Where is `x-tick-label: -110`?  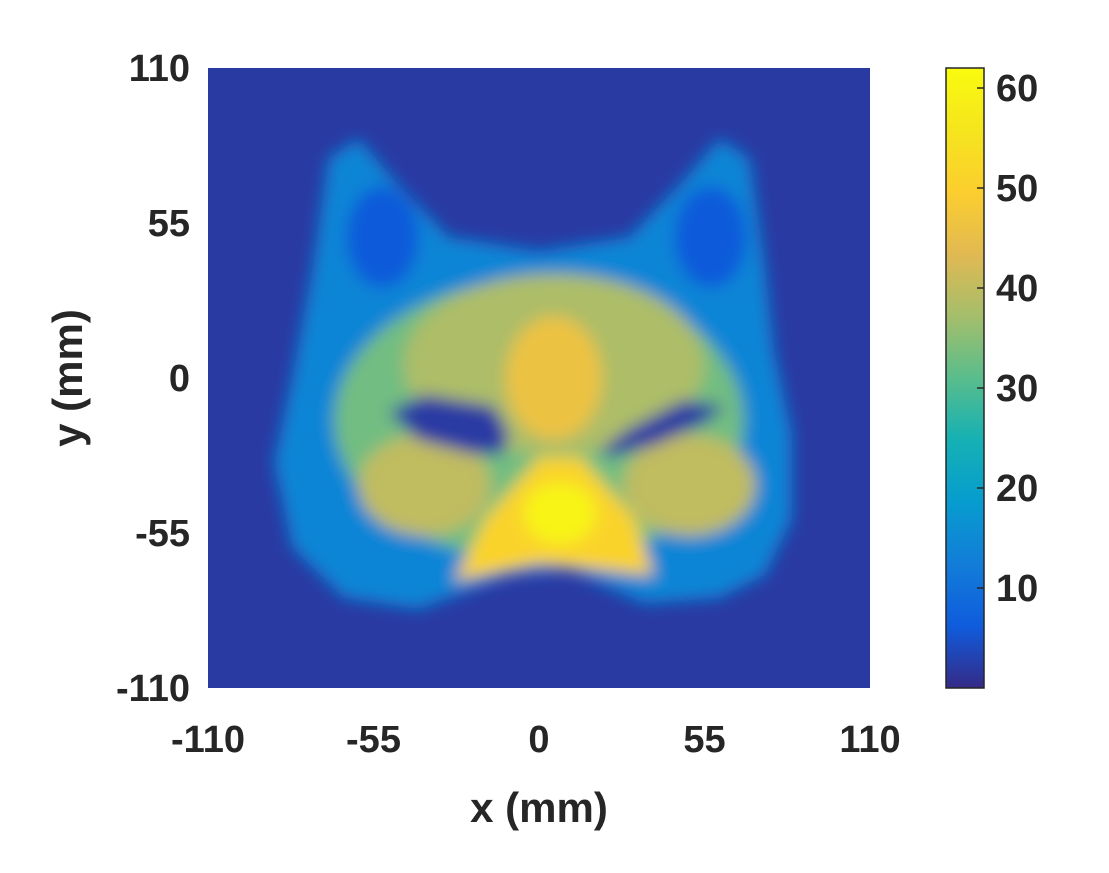
x-tick-label: -110 is located at coordinates (208, 740).